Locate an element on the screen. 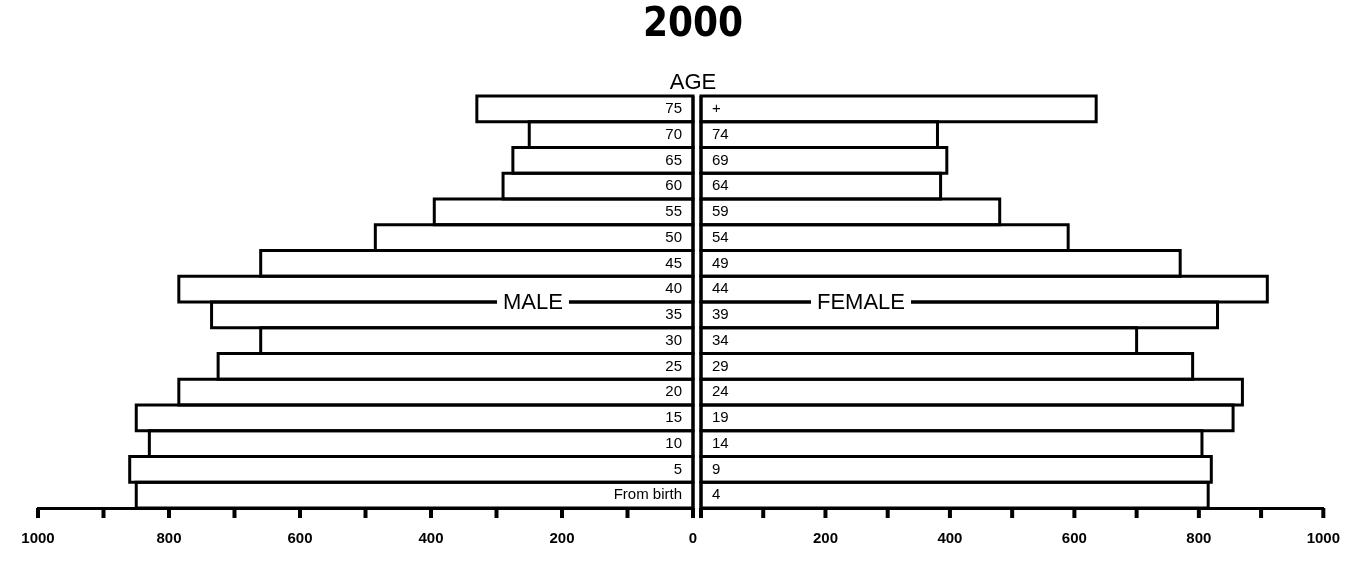 This screenshot has width=1354, height=566. y-tick-label: 45 is located at coordinates (673, 262).